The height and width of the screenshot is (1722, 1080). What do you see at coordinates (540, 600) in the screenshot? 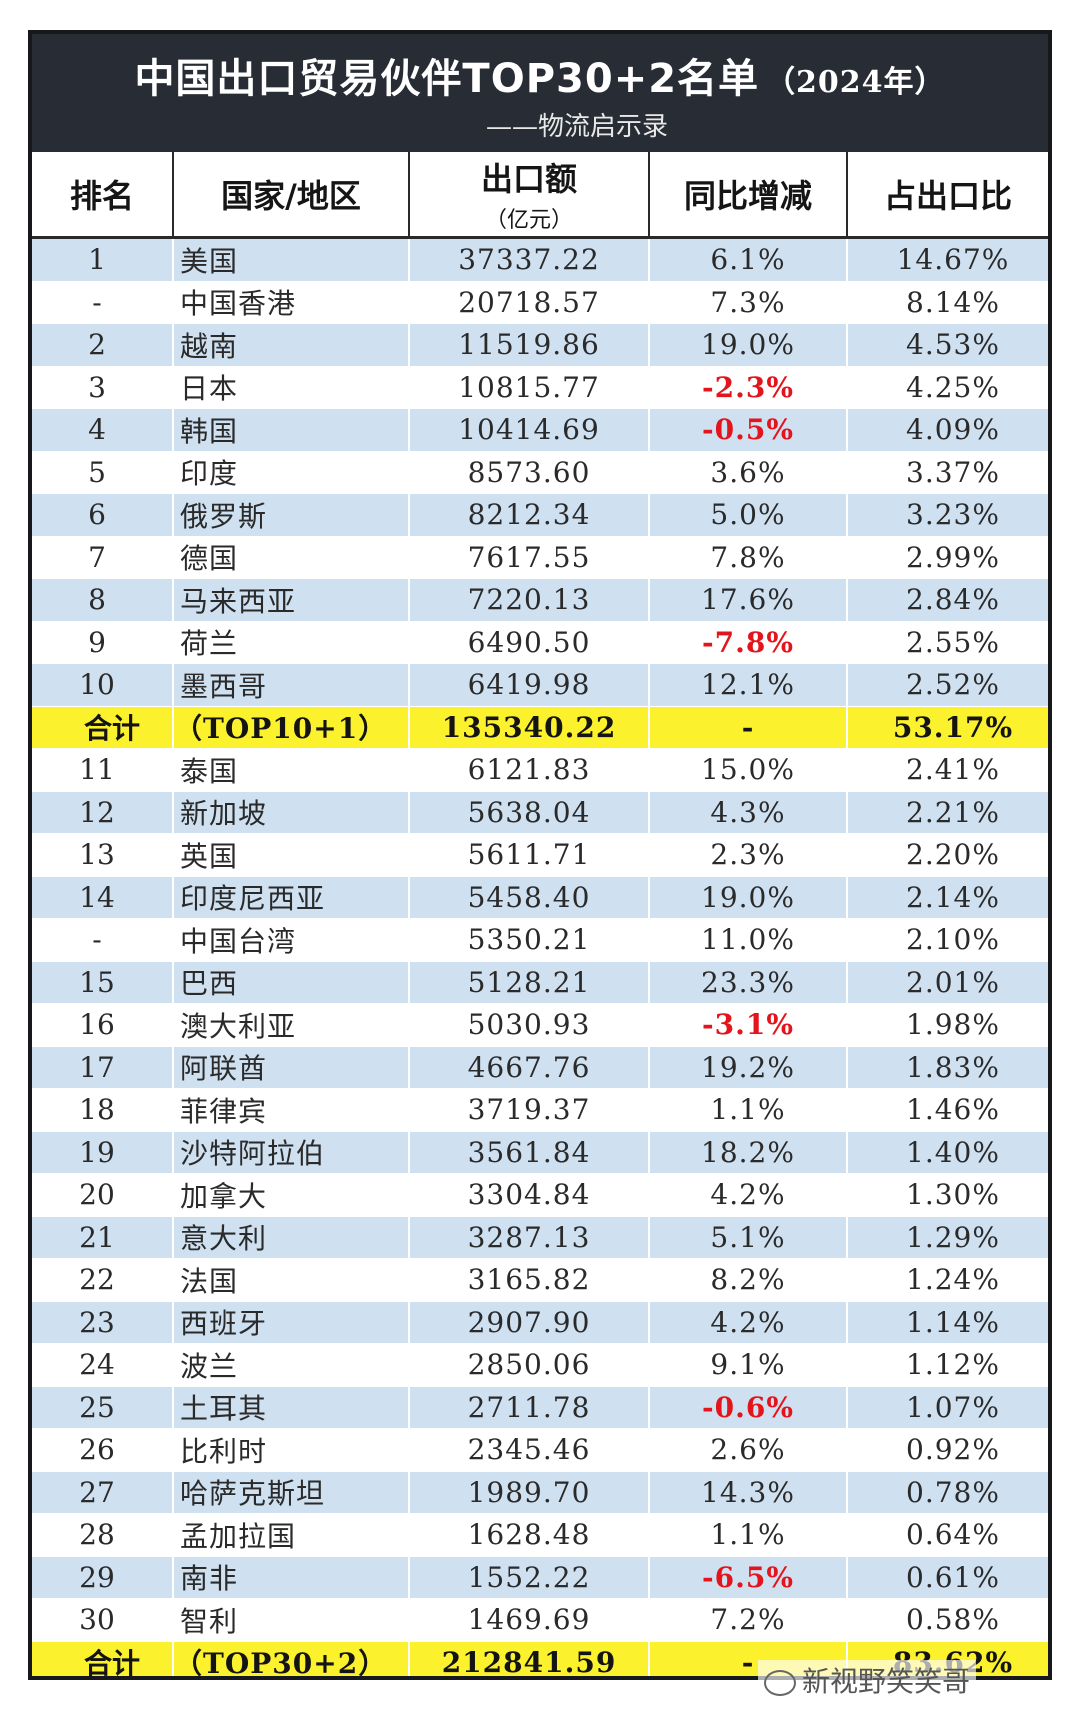
I see `table-row: 8 马来西亚 7220.13 17.6% 2.84%` at bounding box center [540, 600].